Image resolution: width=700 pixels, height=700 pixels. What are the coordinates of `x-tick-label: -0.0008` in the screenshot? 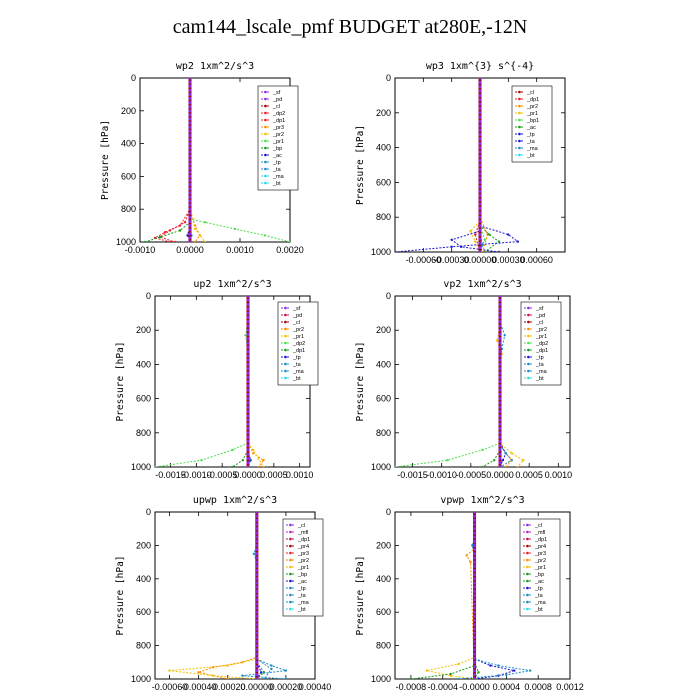 It's located at (411, 687).